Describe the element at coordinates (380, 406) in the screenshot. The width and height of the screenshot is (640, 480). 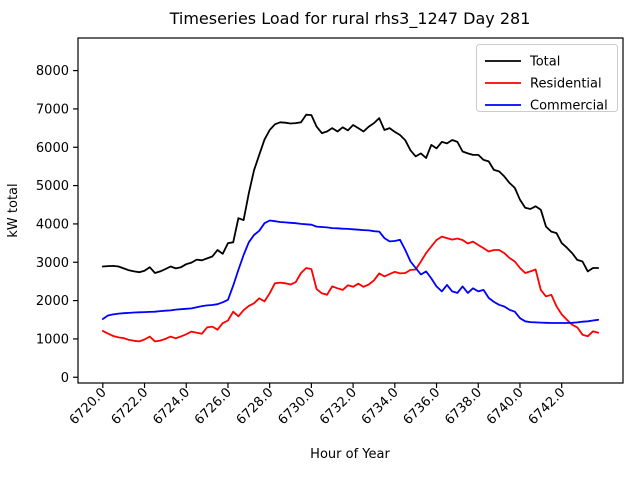
I see `x-tick-label: 6734.0` at that location.